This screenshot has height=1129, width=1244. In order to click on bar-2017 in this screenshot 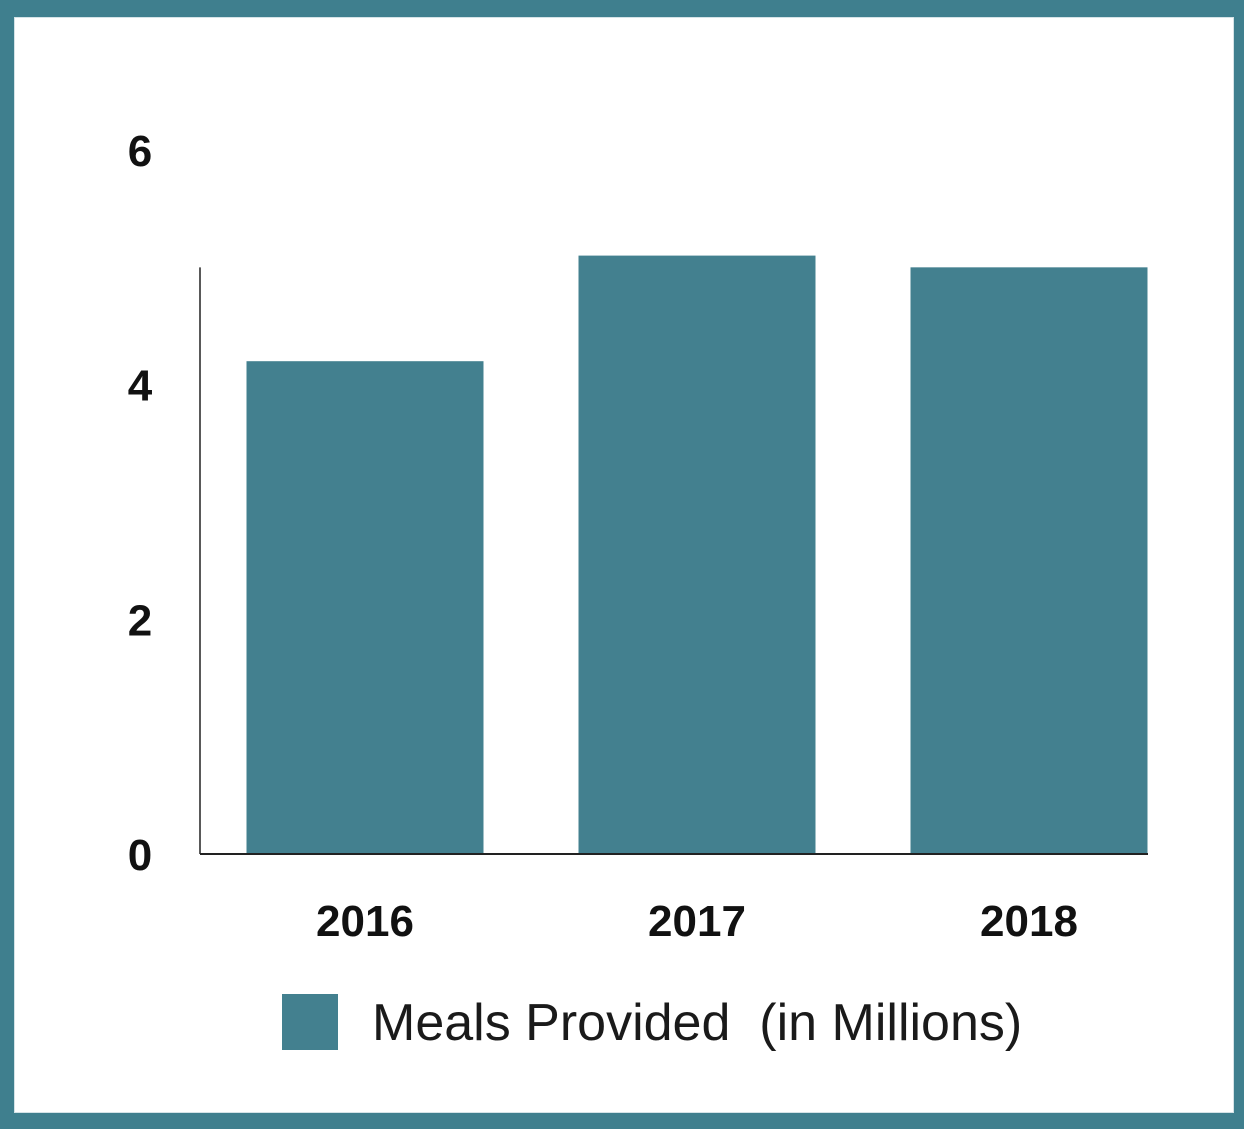, I will do `click(697, 555)`.